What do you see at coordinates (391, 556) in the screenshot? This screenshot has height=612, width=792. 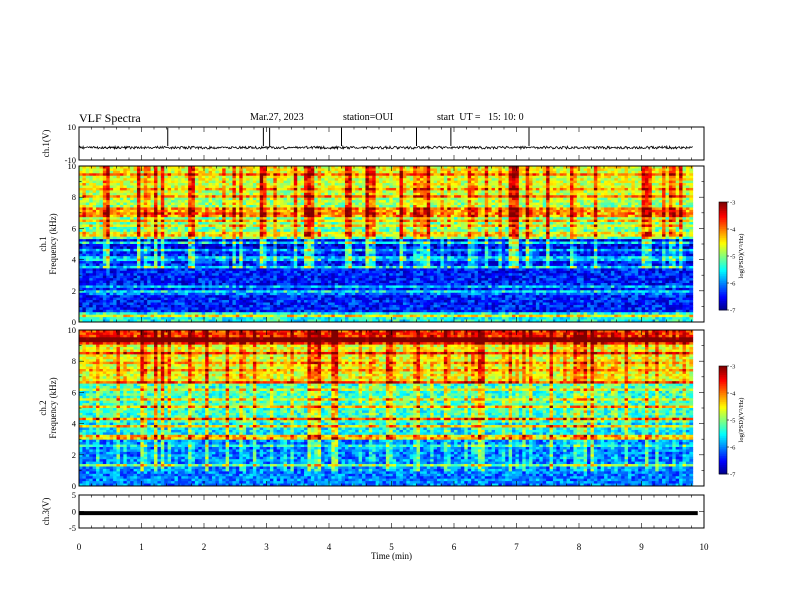 I see `x-axis-label: Time (min)` at bounding box center [391, 556].